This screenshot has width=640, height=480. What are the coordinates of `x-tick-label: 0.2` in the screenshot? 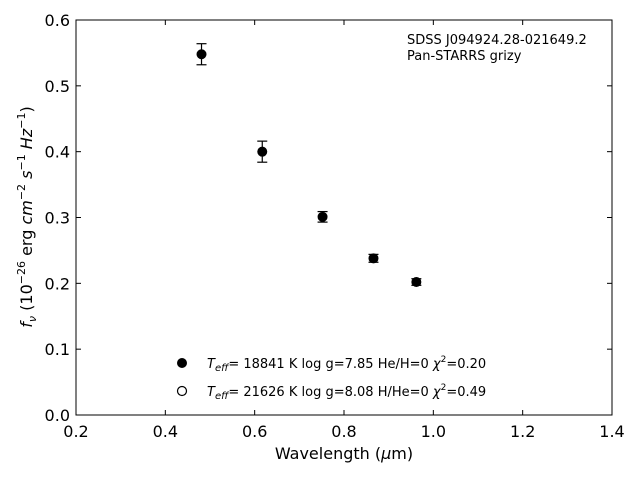 It's located at (75, 431).